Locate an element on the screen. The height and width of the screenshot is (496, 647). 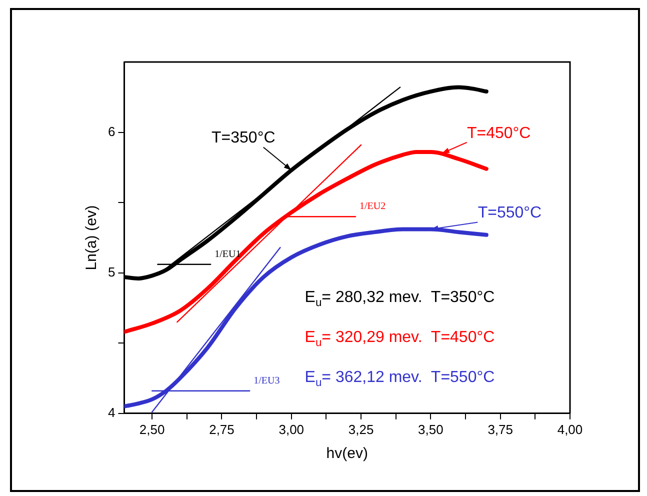
y-axis-title: Ln(a) (ev) is located at coordinates (91, 237).